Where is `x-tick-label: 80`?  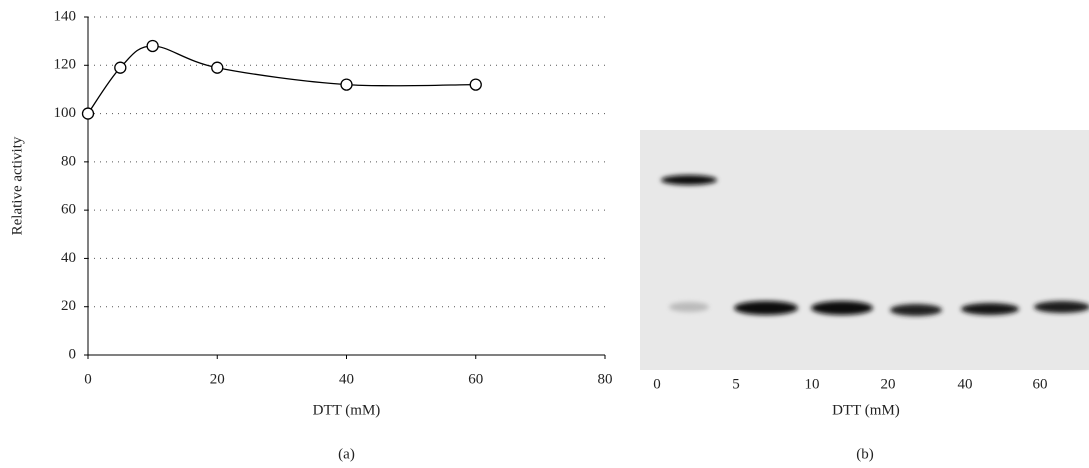 x-tick-label: 80 is located at coordinates (605, 379).